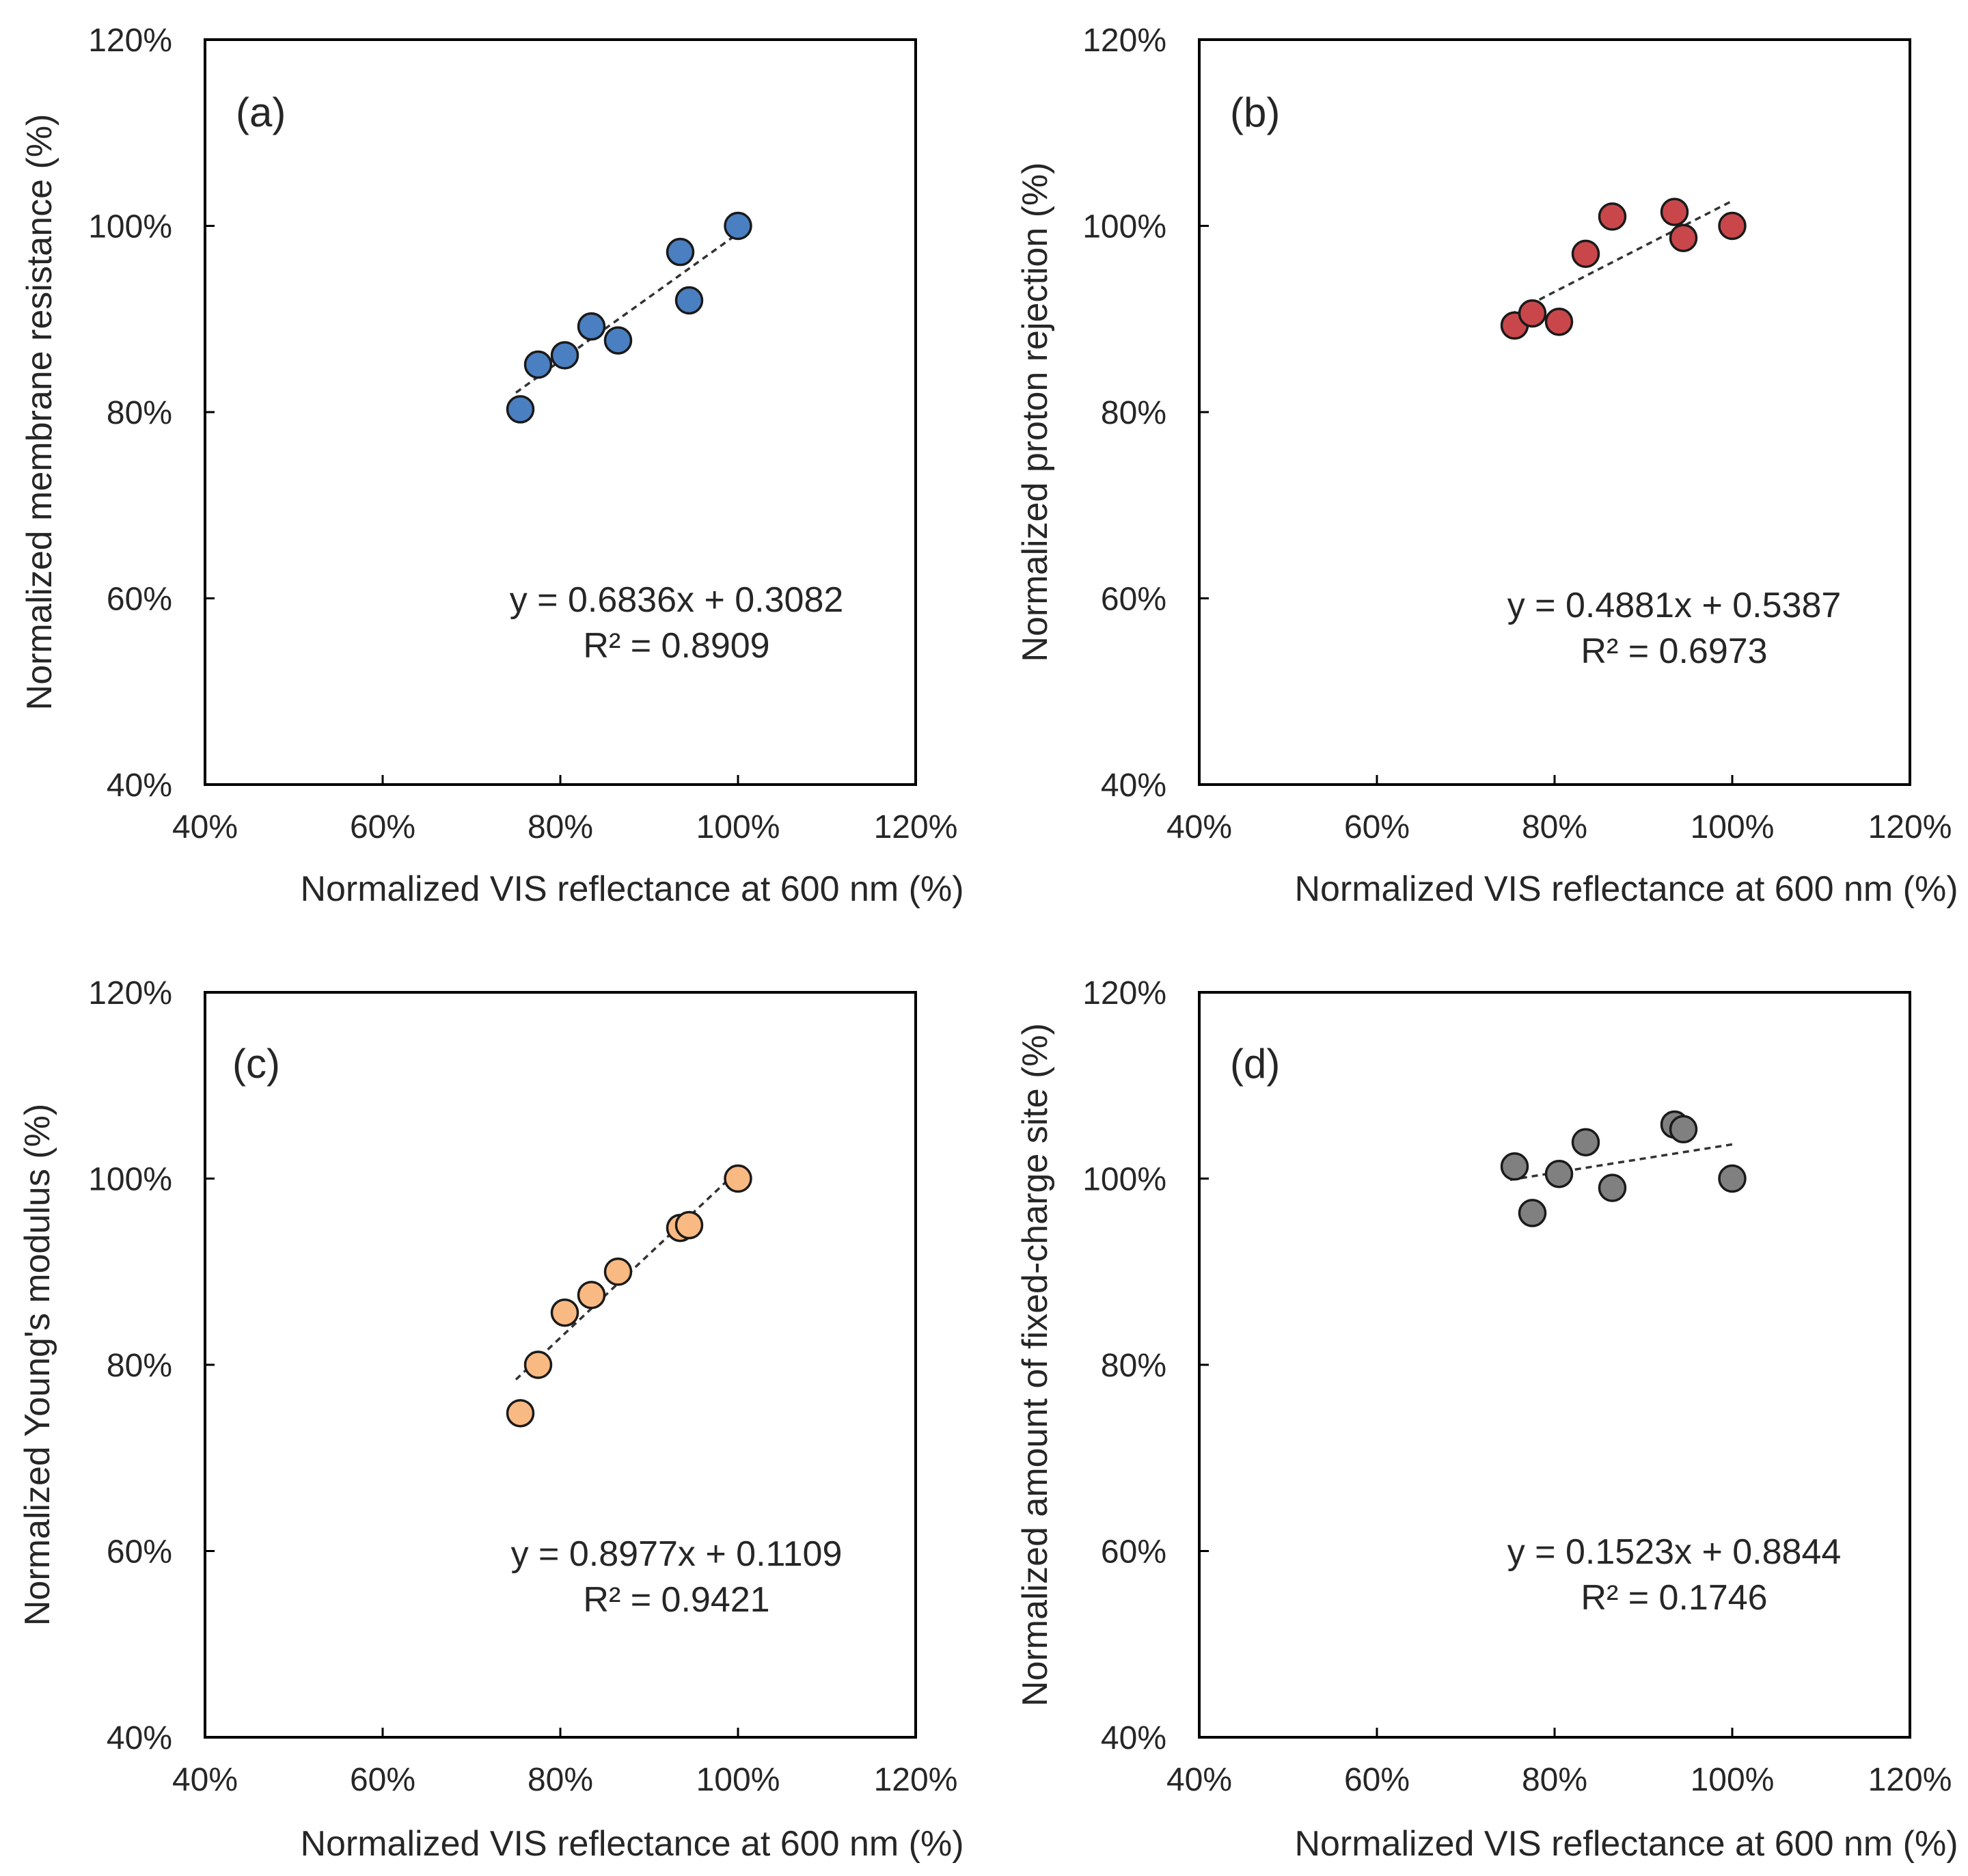 This screenshot has height=1876, width=1968. Describe the element at coordinates (677, 600) in the screenshot. I see `trend-equation: y = 0.6836x + 0.3082` at that location.